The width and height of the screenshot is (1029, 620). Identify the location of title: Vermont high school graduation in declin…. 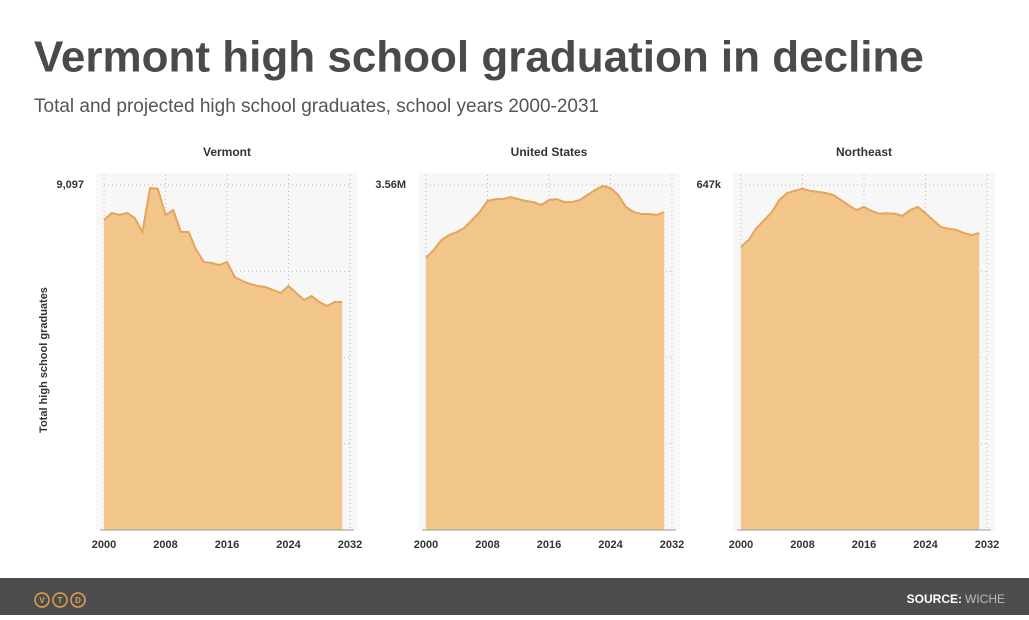
(479, 57).